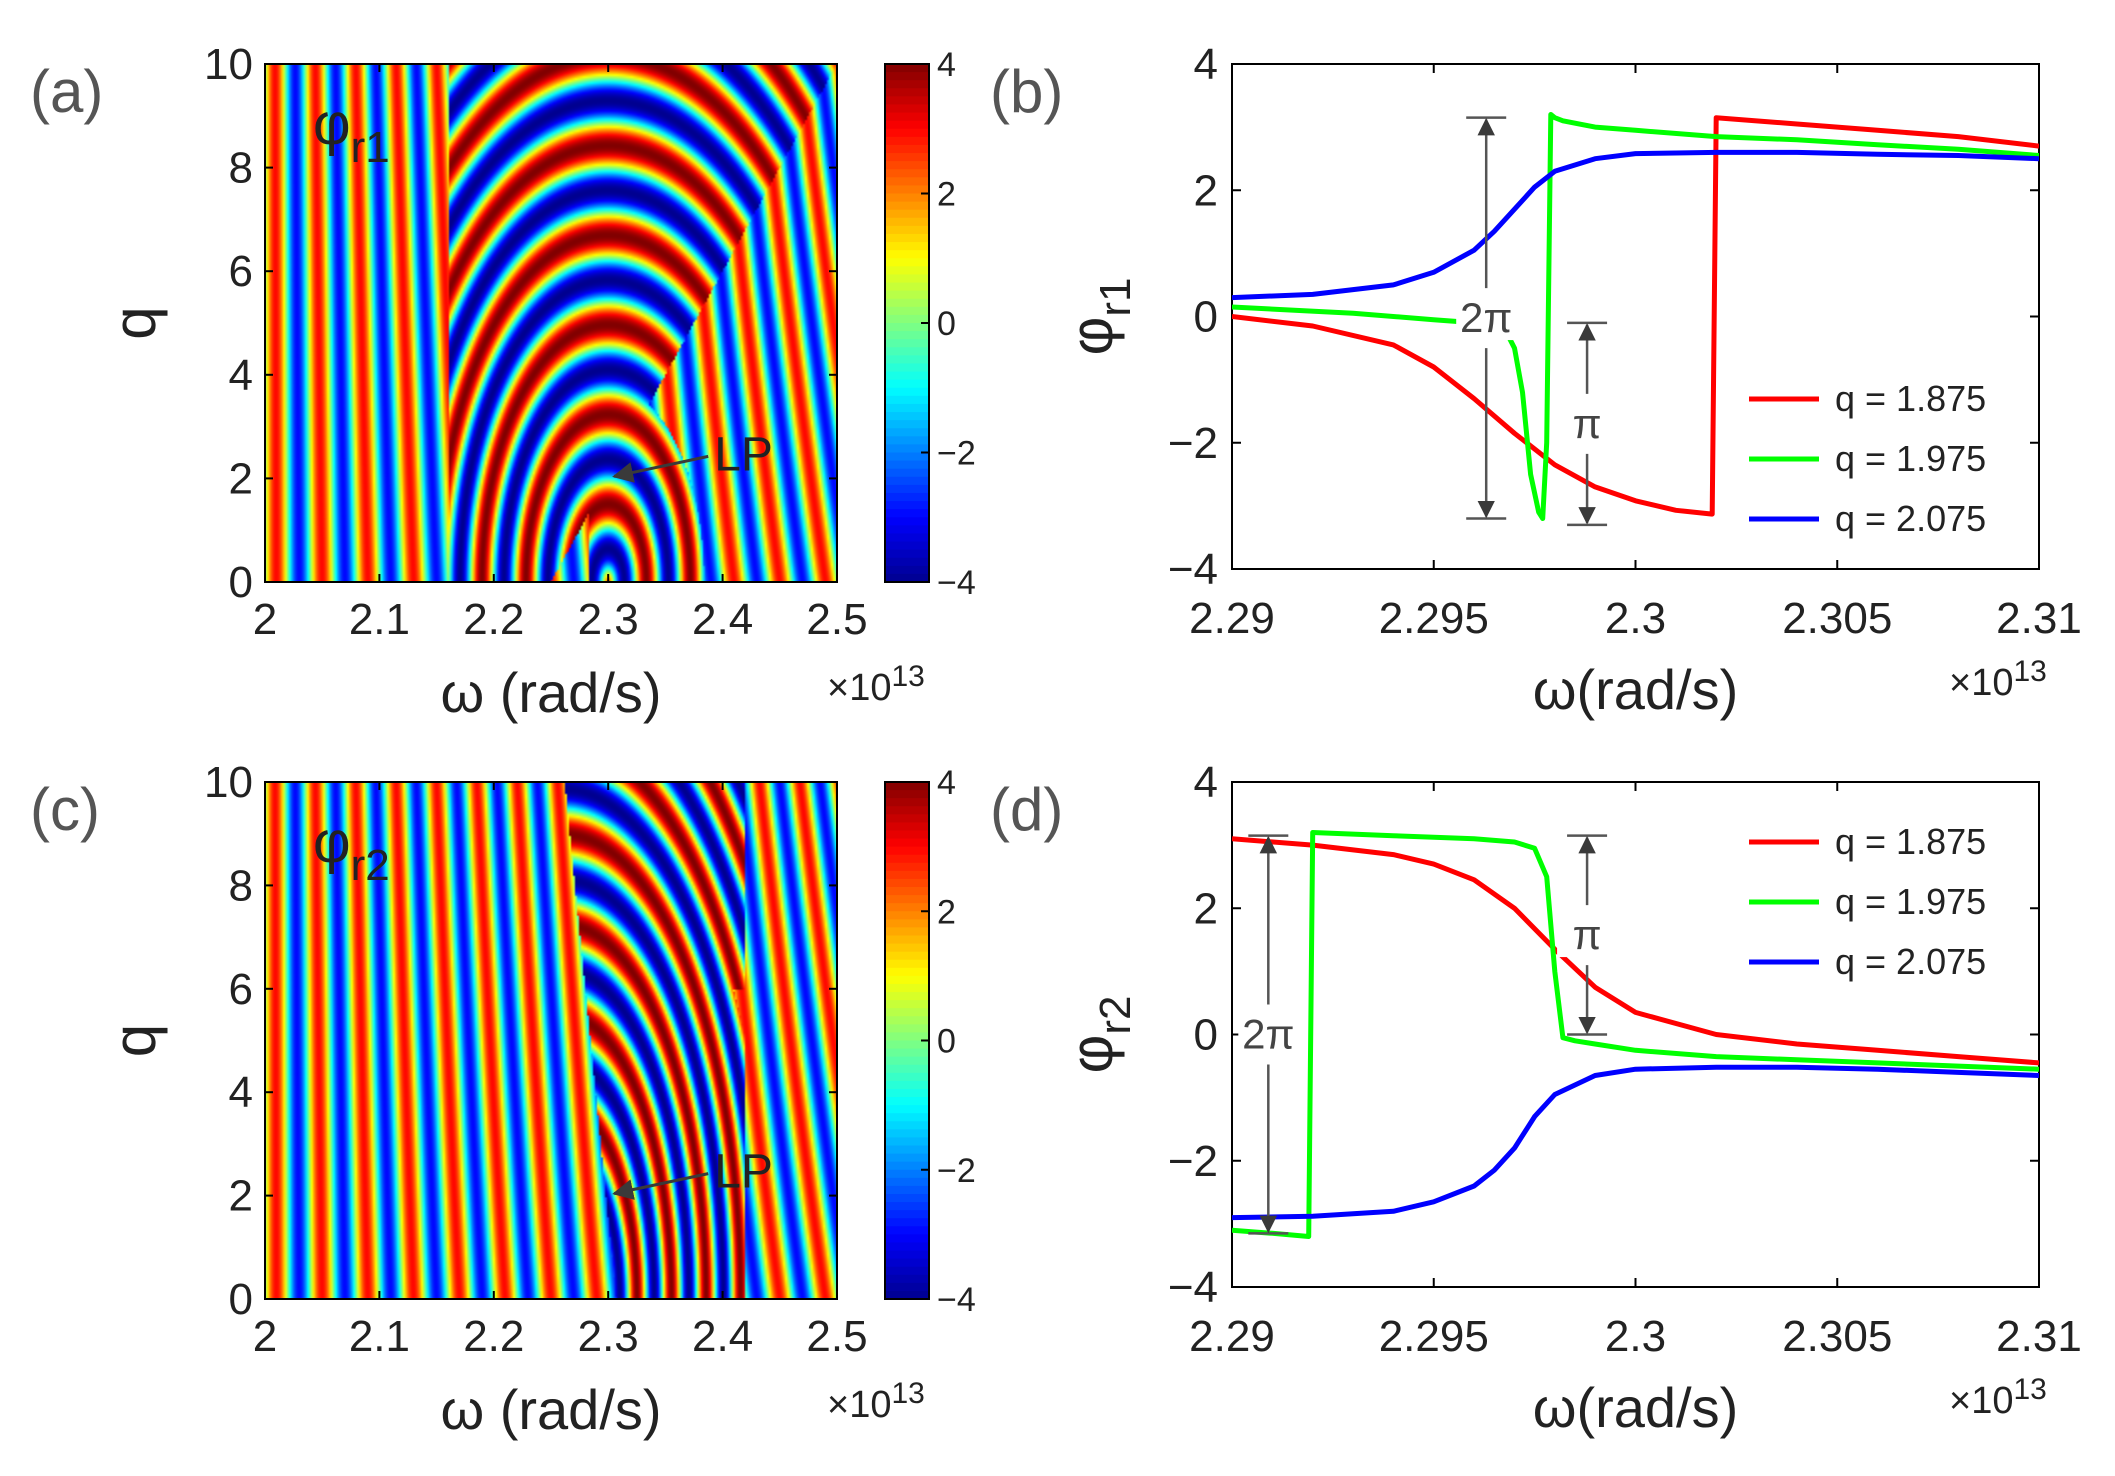 This screenshot has width=2115, height=1476. What do you see at coordinates (1099, 316) in the screenshot?
I see `y-axis-label: φr1` at bounding box center [1099, 316].